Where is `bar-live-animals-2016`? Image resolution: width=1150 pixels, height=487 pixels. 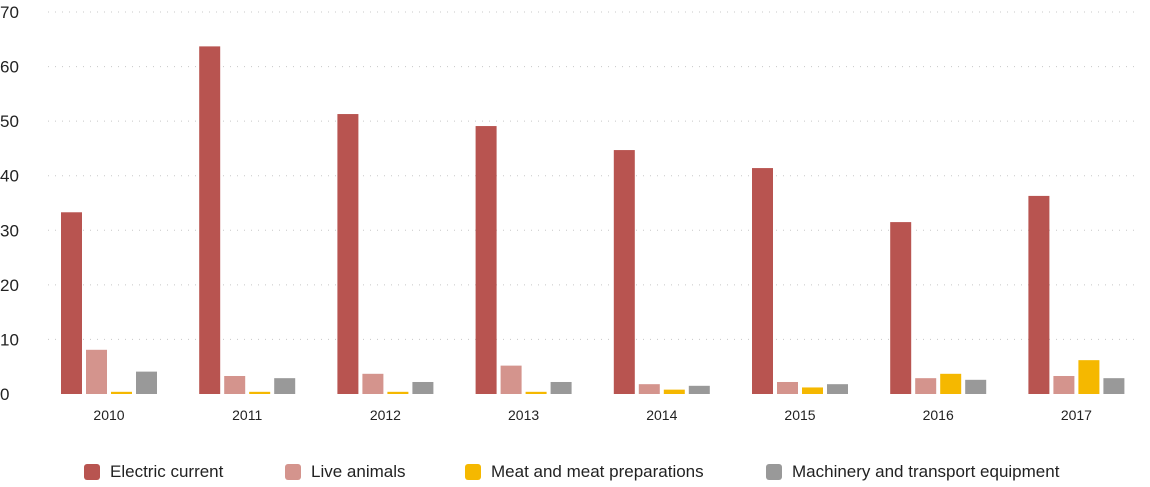
bar-live-animals-2016 is located at coordinates (926, 386).